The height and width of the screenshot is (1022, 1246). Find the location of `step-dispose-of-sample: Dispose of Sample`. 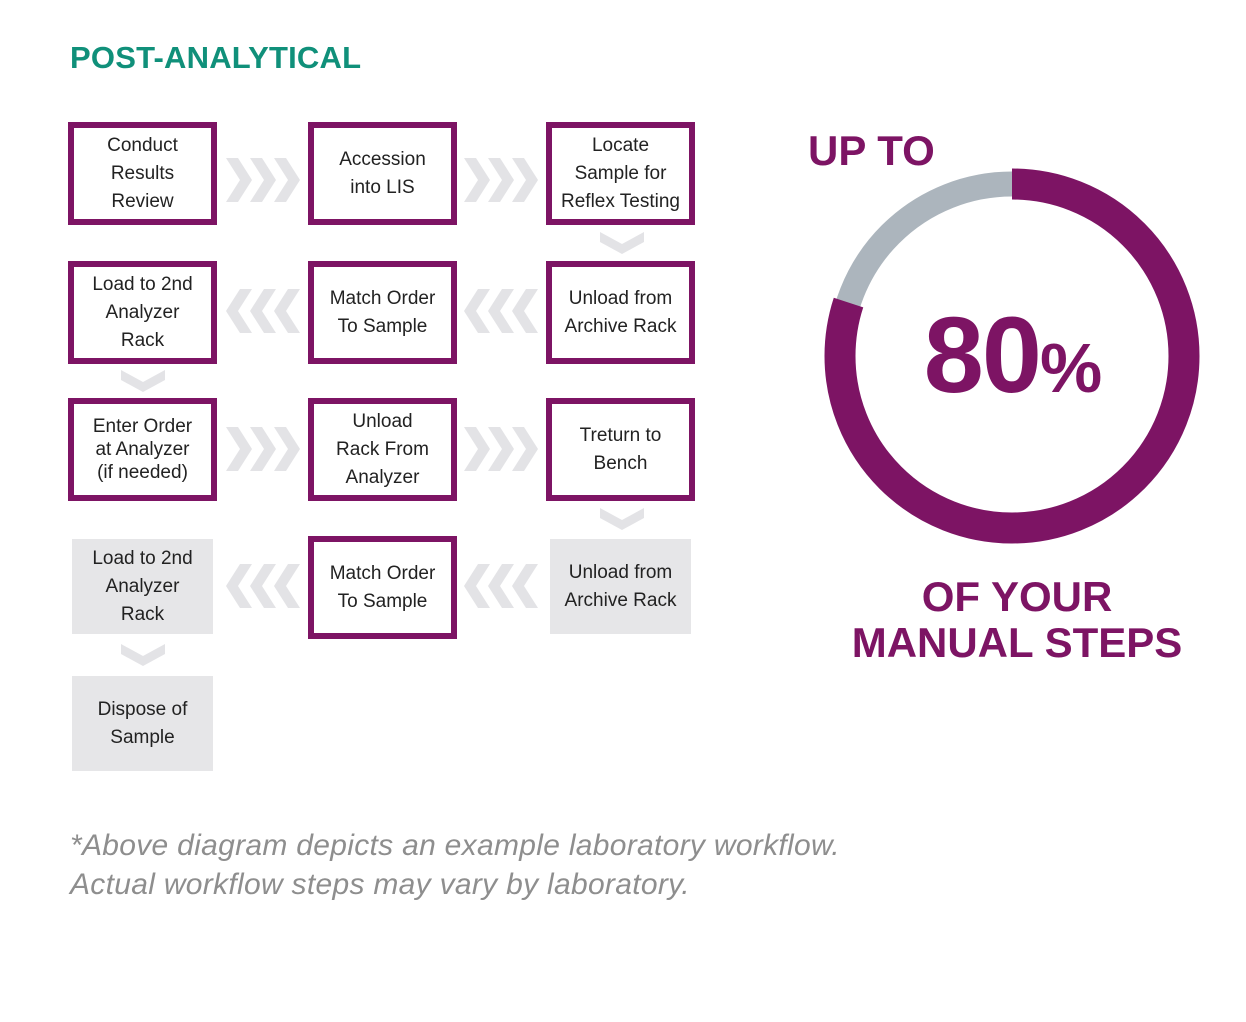

step-dispose-of-sample: Dispose of Sample is located at coordinates (142, 723).